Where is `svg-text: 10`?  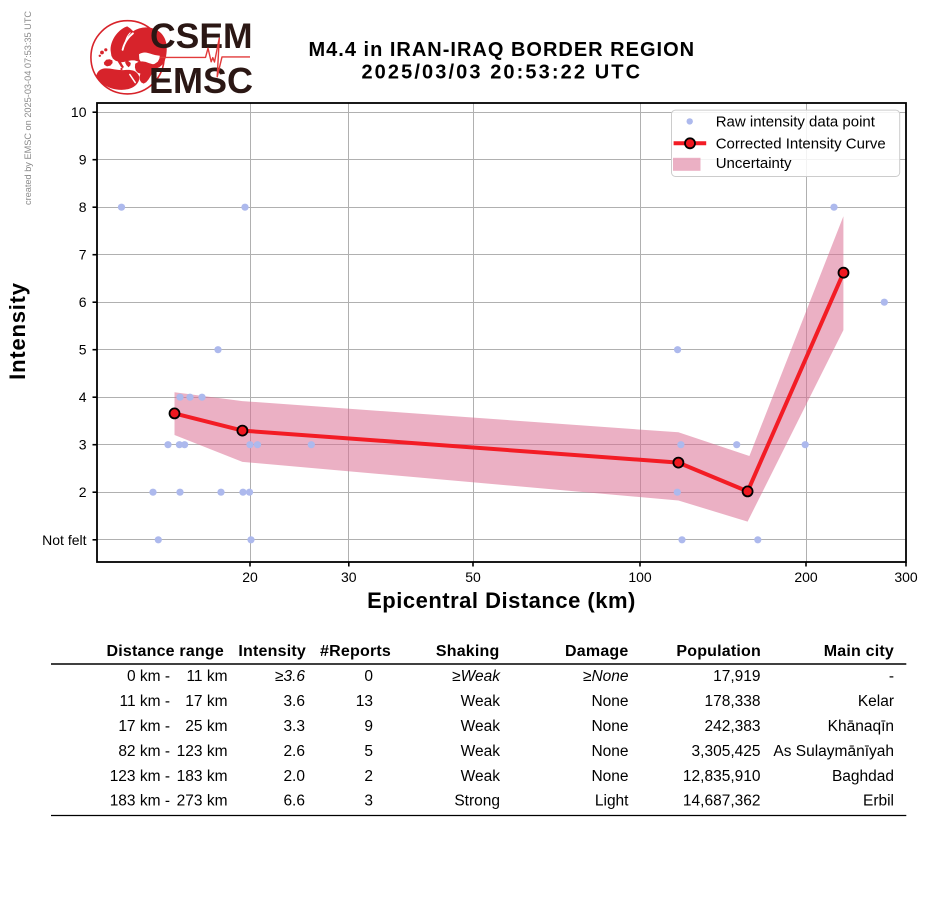 svg-text: 10 is located at coordinates (79, 112).